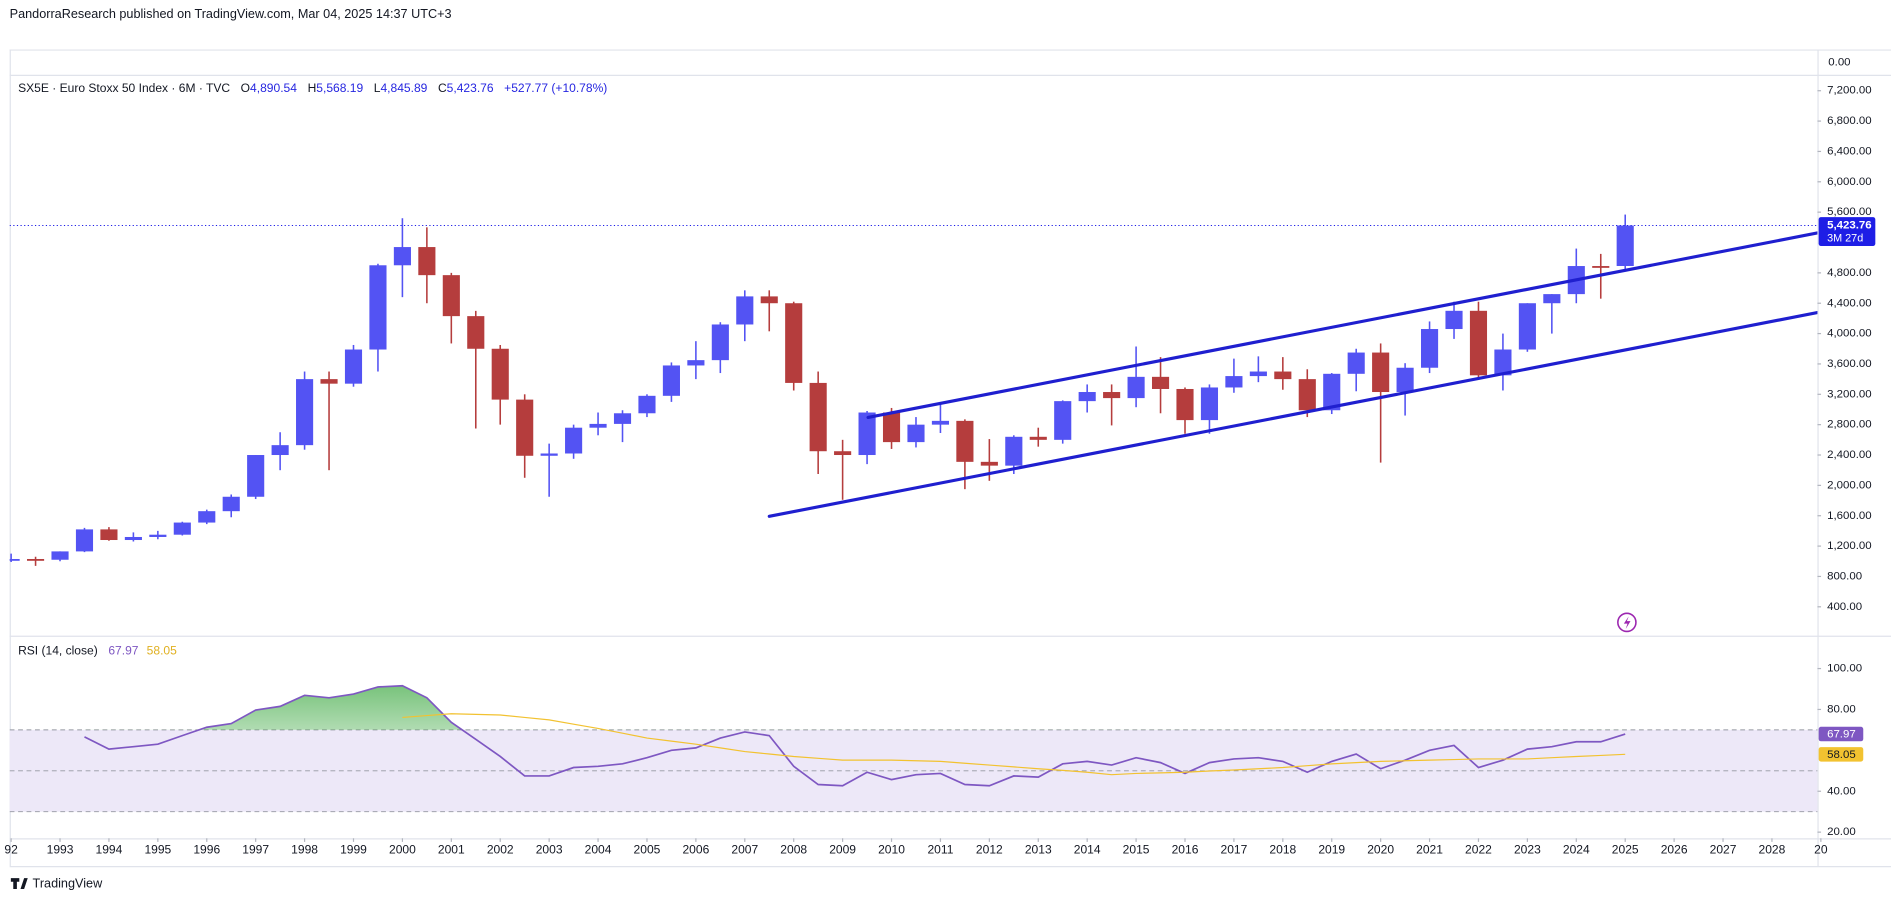 The width and height of the screenshot is (1891, 901). Describe the element at coordinates (1844, 576) in the screenshot. I see `y-tick-label: 800.00` at that location.